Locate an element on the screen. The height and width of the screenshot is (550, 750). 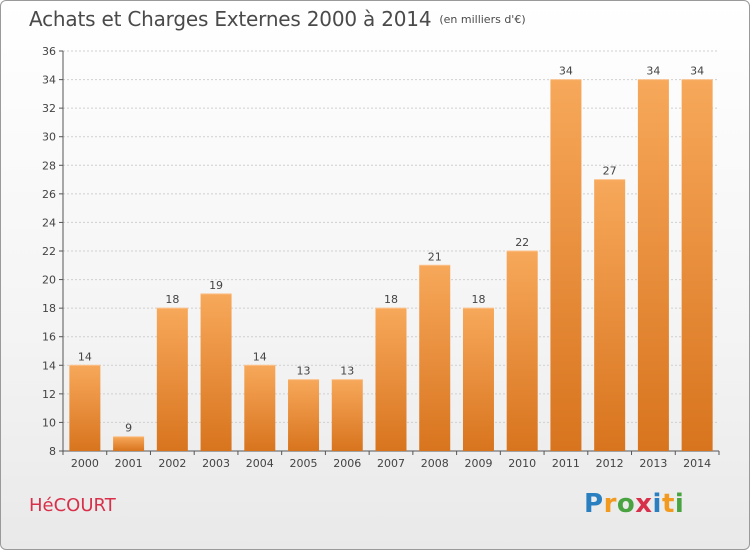
bar-value-label: 22 is located at coordinates (522, 242).